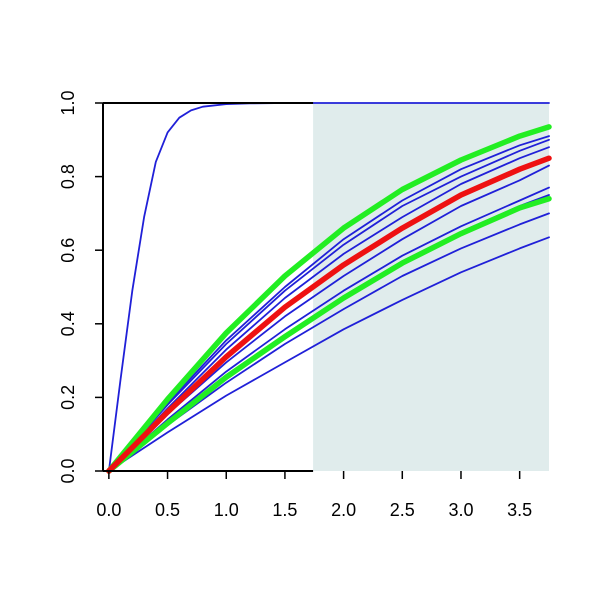 The image size is (600, 600). I want to click on y-tick-label: 0.6, so click(68, 250).